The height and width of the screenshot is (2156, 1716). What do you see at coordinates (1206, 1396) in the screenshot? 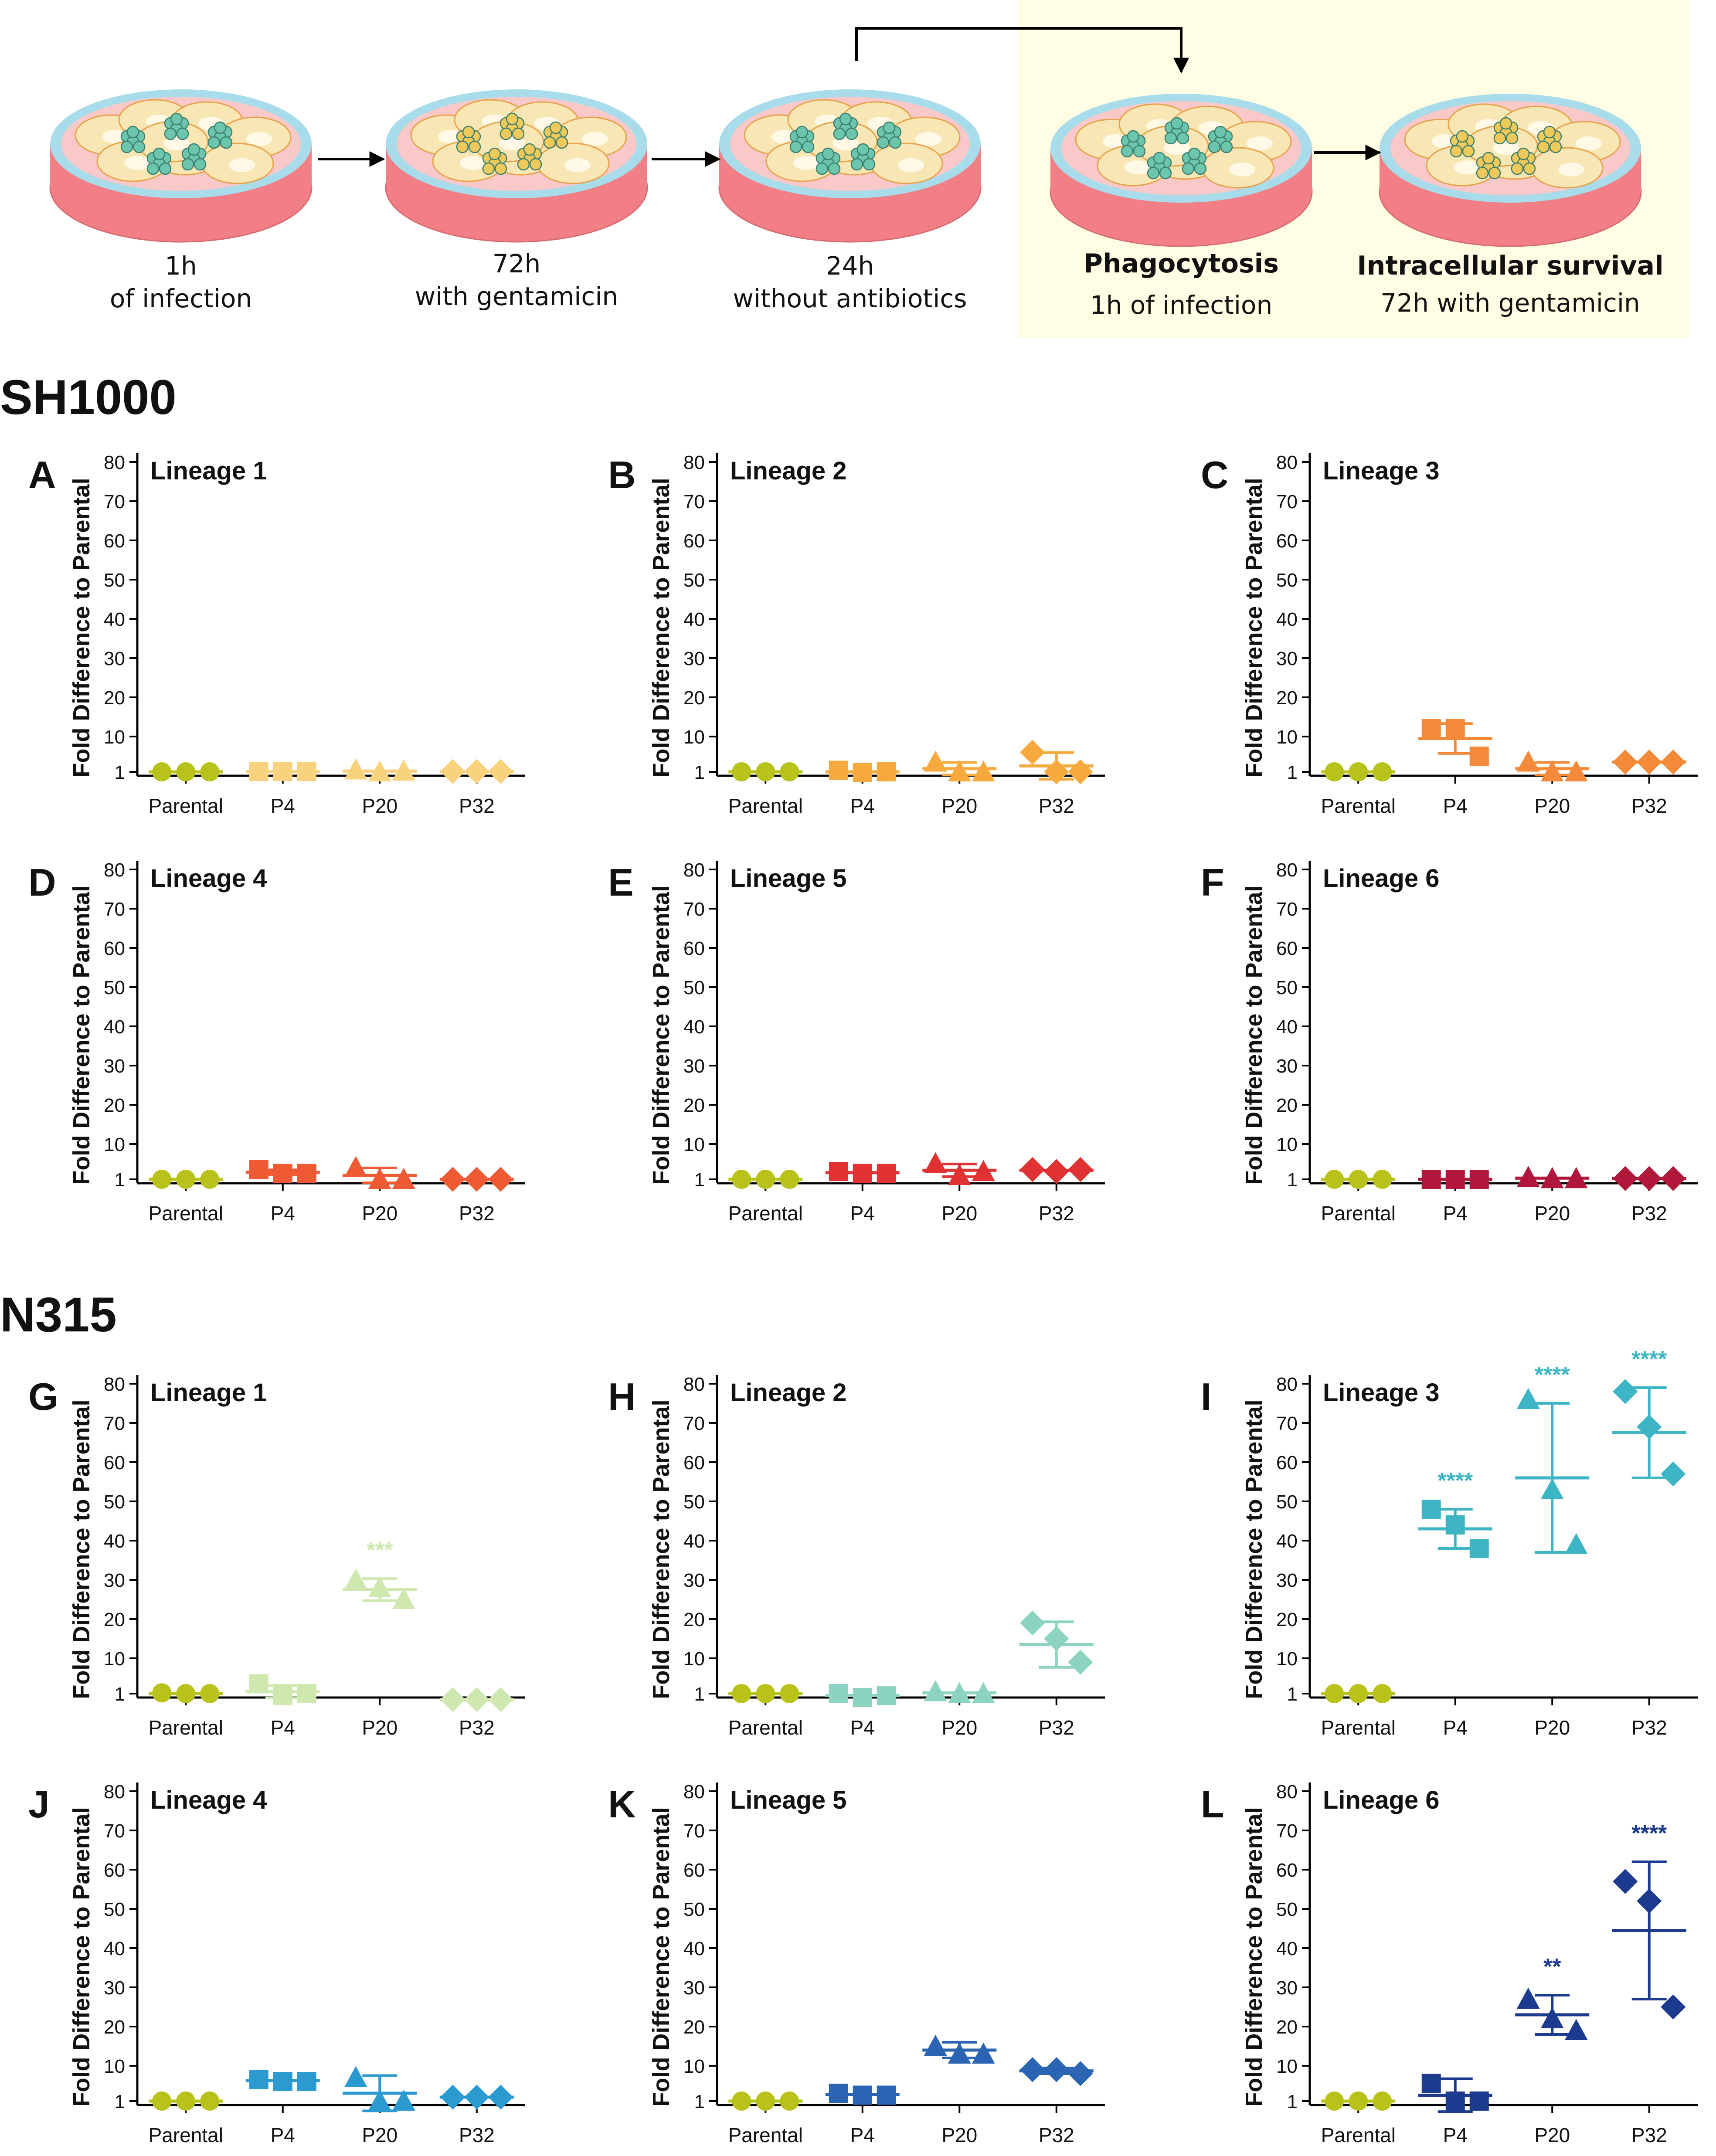
I see `panel-letter: I` at bounding box center [1206, 1396].